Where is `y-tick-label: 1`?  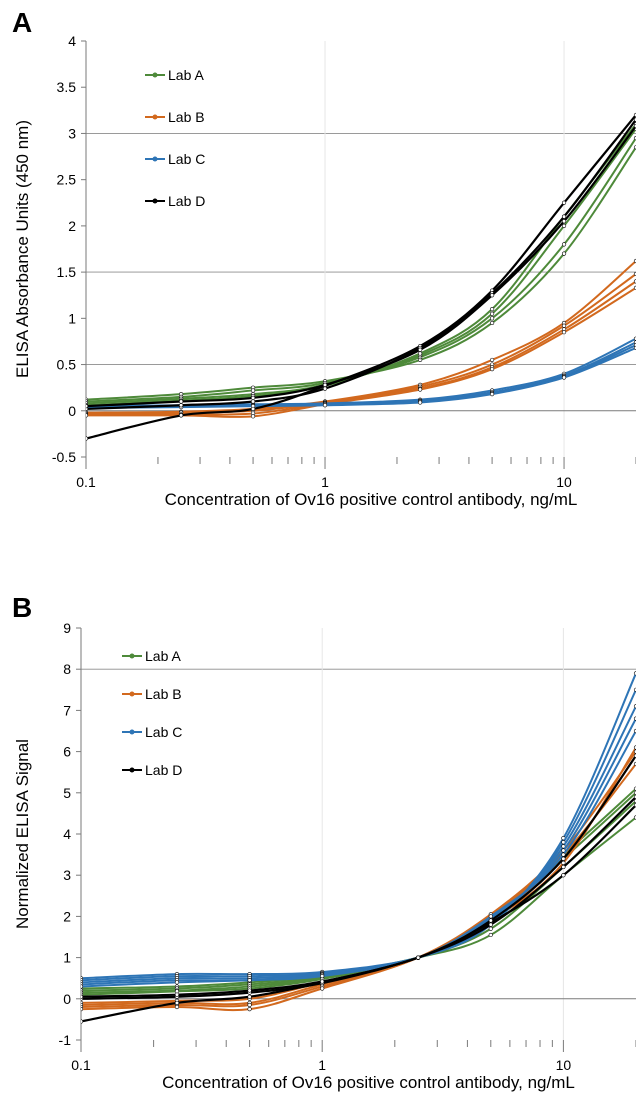 y-tick-label: 1 is located at coordinates (72, 318).